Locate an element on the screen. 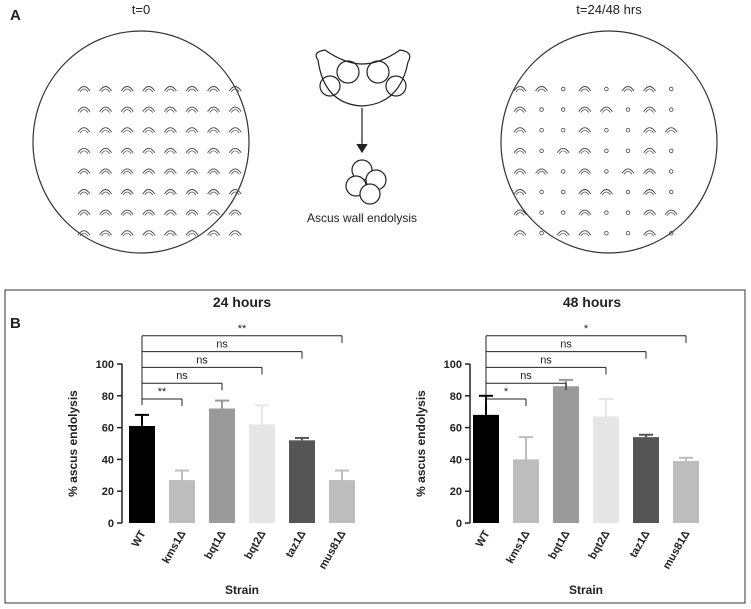 This screenshot has height=609, width=751. caption: Ascus wall endolysis is located at coordinates (362, 218).